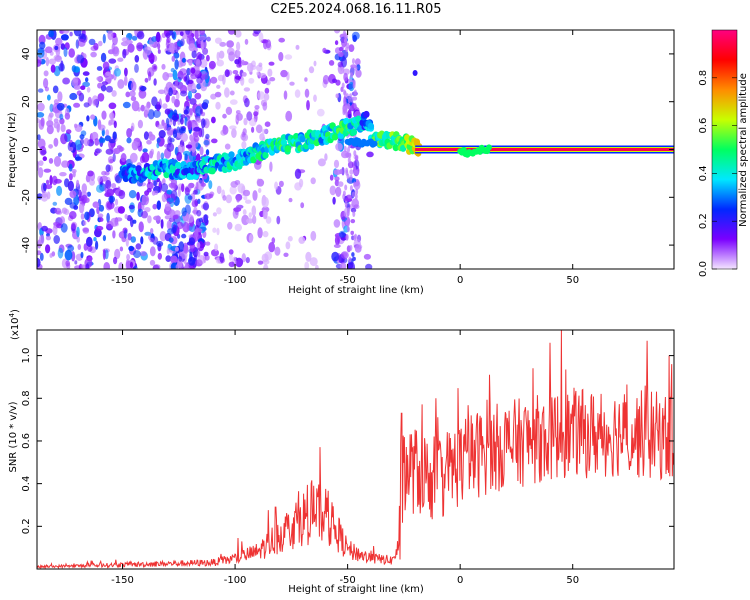 The width and height of the screenshot is (750, 600). I want to click on ridge-blob, so click(489, 147).